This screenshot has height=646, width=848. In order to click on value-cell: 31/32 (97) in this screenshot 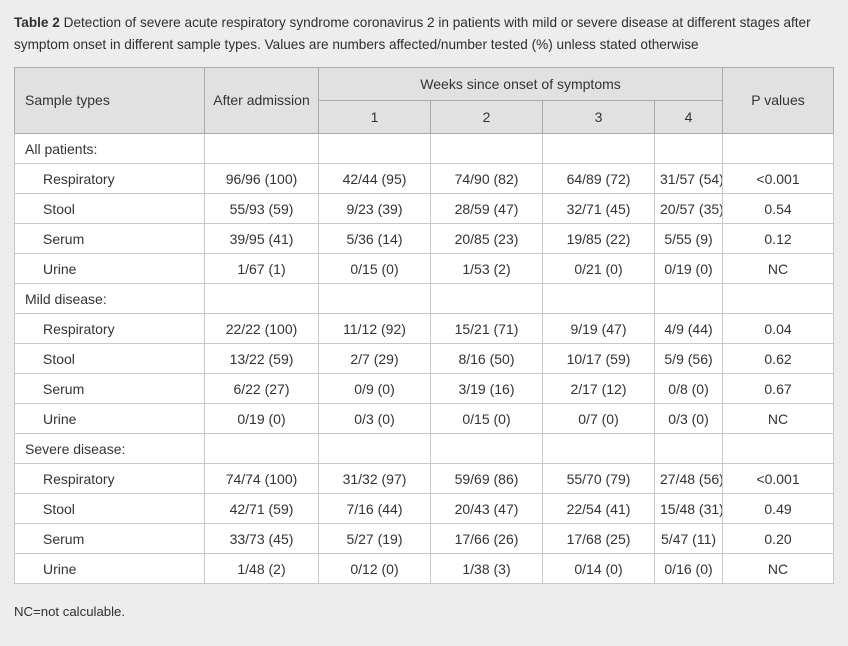, I will do `click(374, 479)`.